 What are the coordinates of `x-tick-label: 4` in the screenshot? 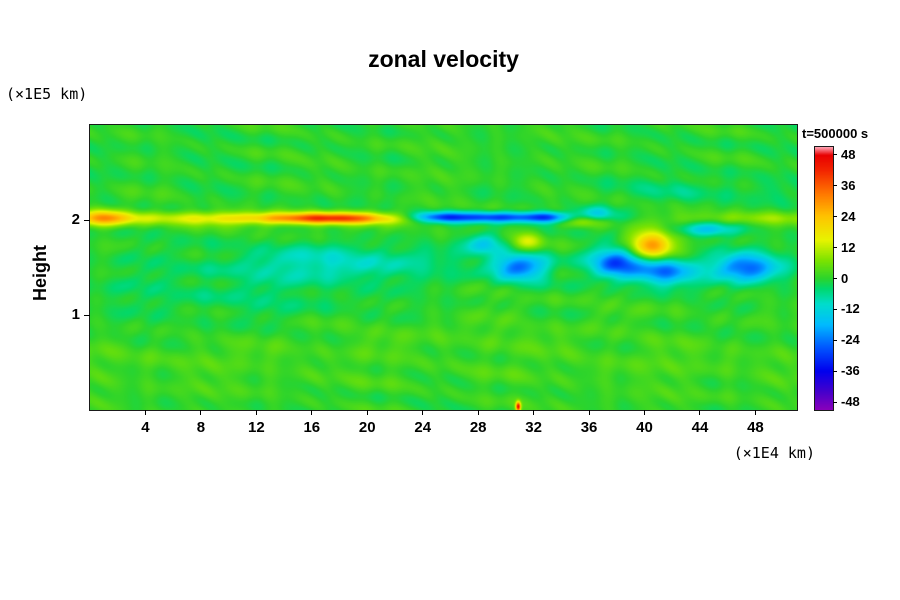 It's located at (145, 427).